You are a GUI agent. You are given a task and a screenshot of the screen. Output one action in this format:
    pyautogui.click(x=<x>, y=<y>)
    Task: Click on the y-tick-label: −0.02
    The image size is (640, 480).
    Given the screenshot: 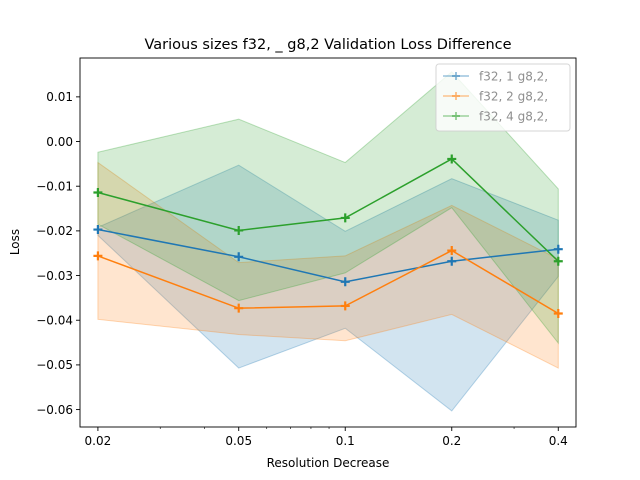 What is the action you would take?
    pyautogui.click(x=54, y=231)
    